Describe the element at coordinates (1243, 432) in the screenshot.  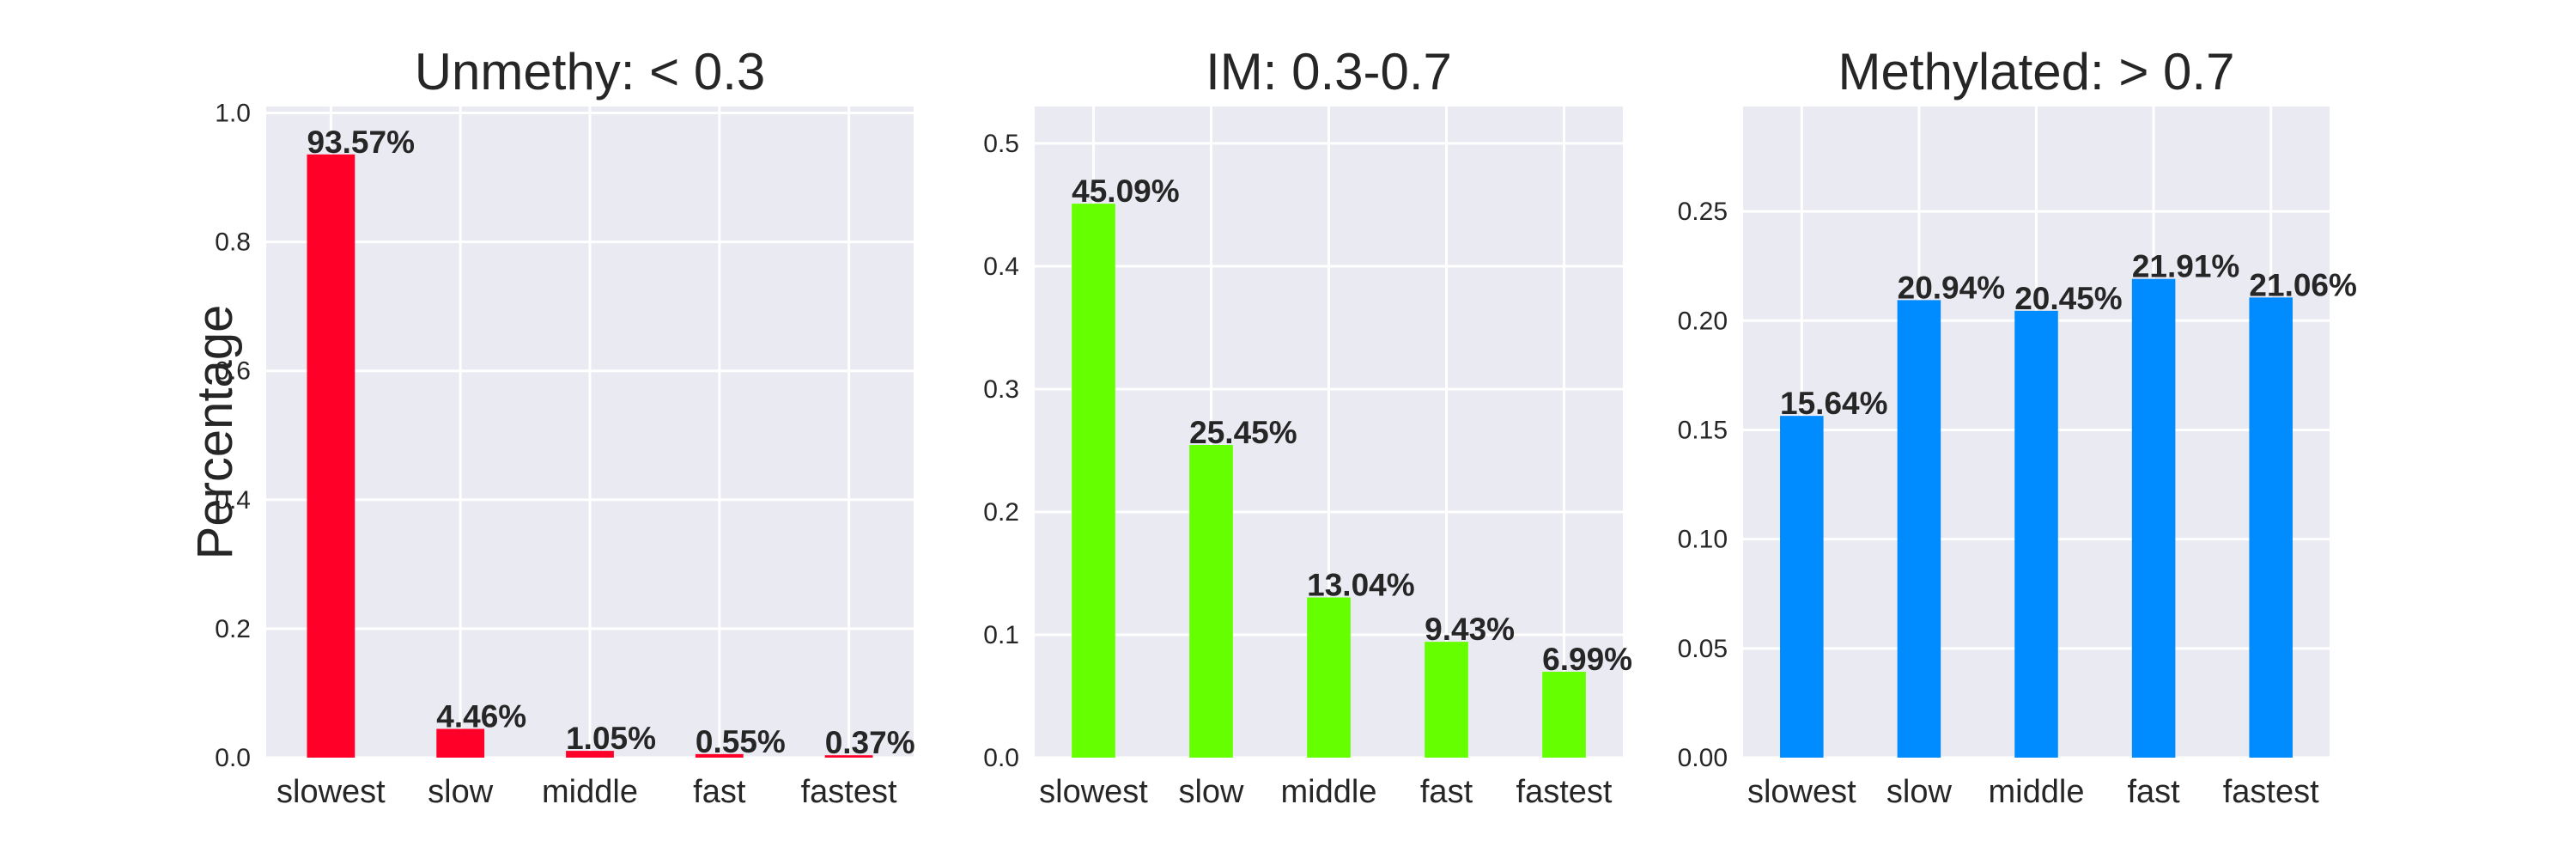
I see `data-label: 25.45%` at that location.